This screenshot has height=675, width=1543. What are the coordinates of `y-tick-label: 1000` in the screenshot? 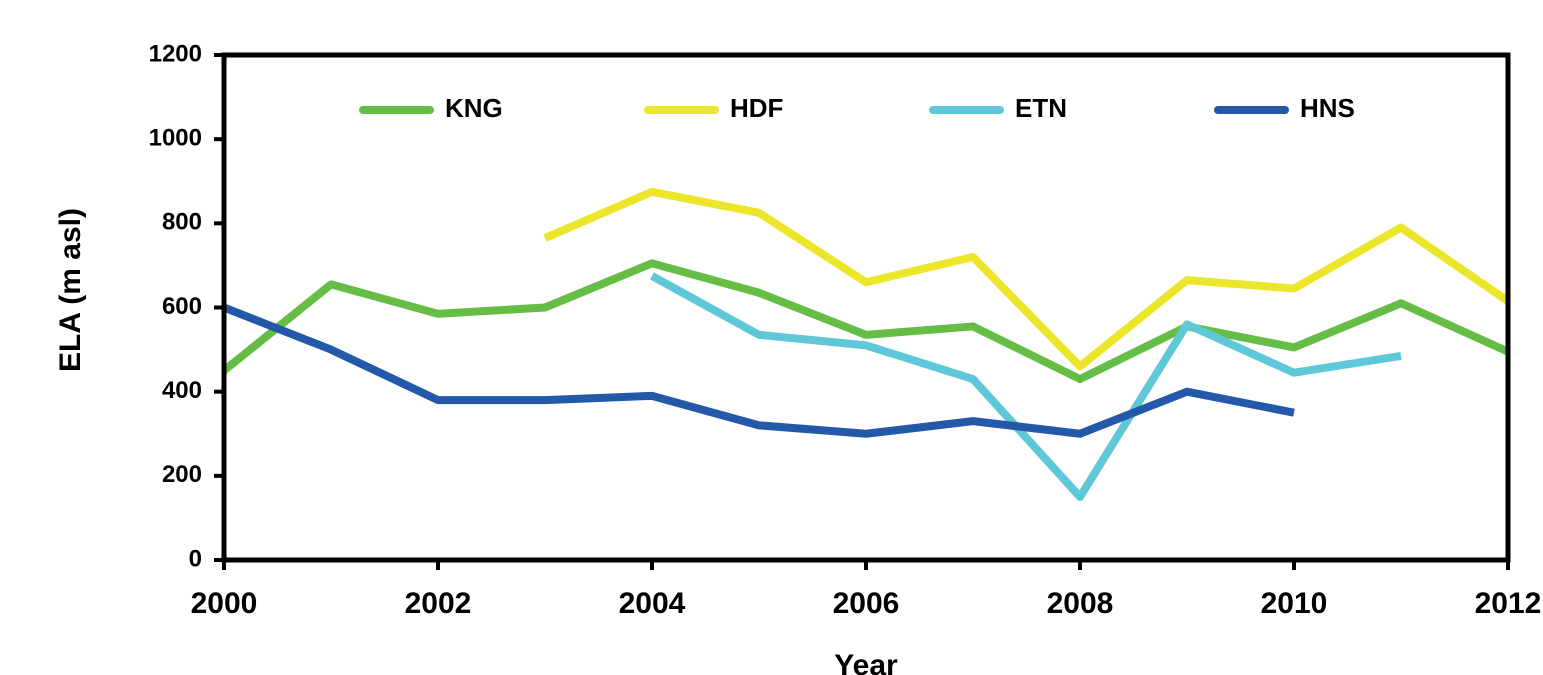 It's located at (175, 138).